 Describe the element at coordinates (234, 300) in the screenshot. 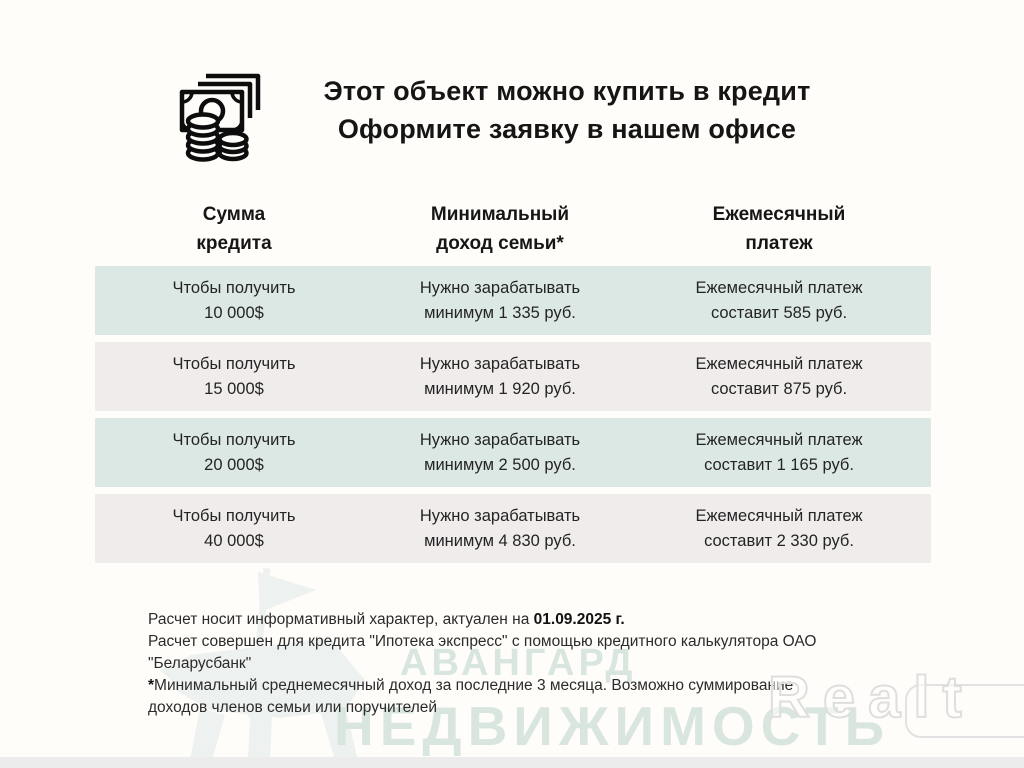

I see `cell-credit-sum: Чтобы получить 10 000$` at that location.